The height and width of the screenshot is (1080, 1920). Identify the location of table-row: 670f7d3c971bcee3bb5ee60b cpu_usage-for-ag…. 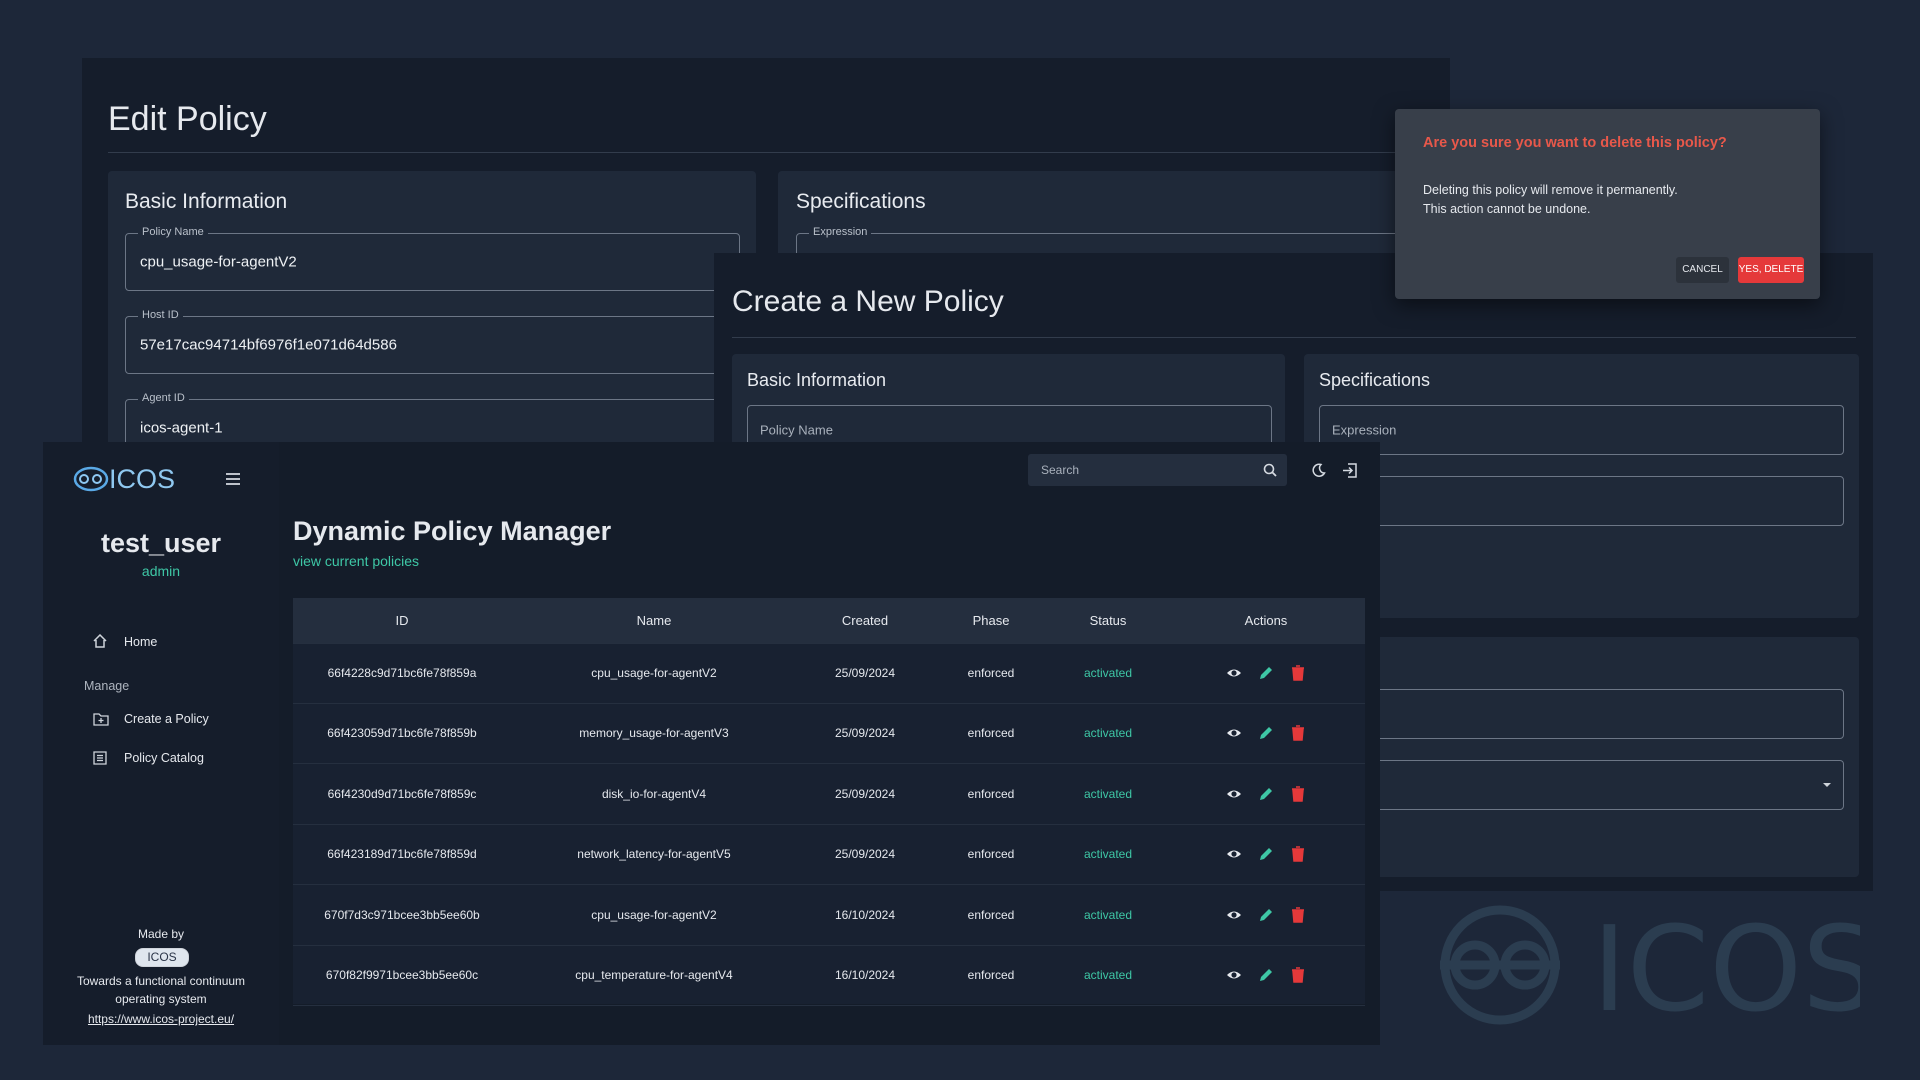
(829, 915).